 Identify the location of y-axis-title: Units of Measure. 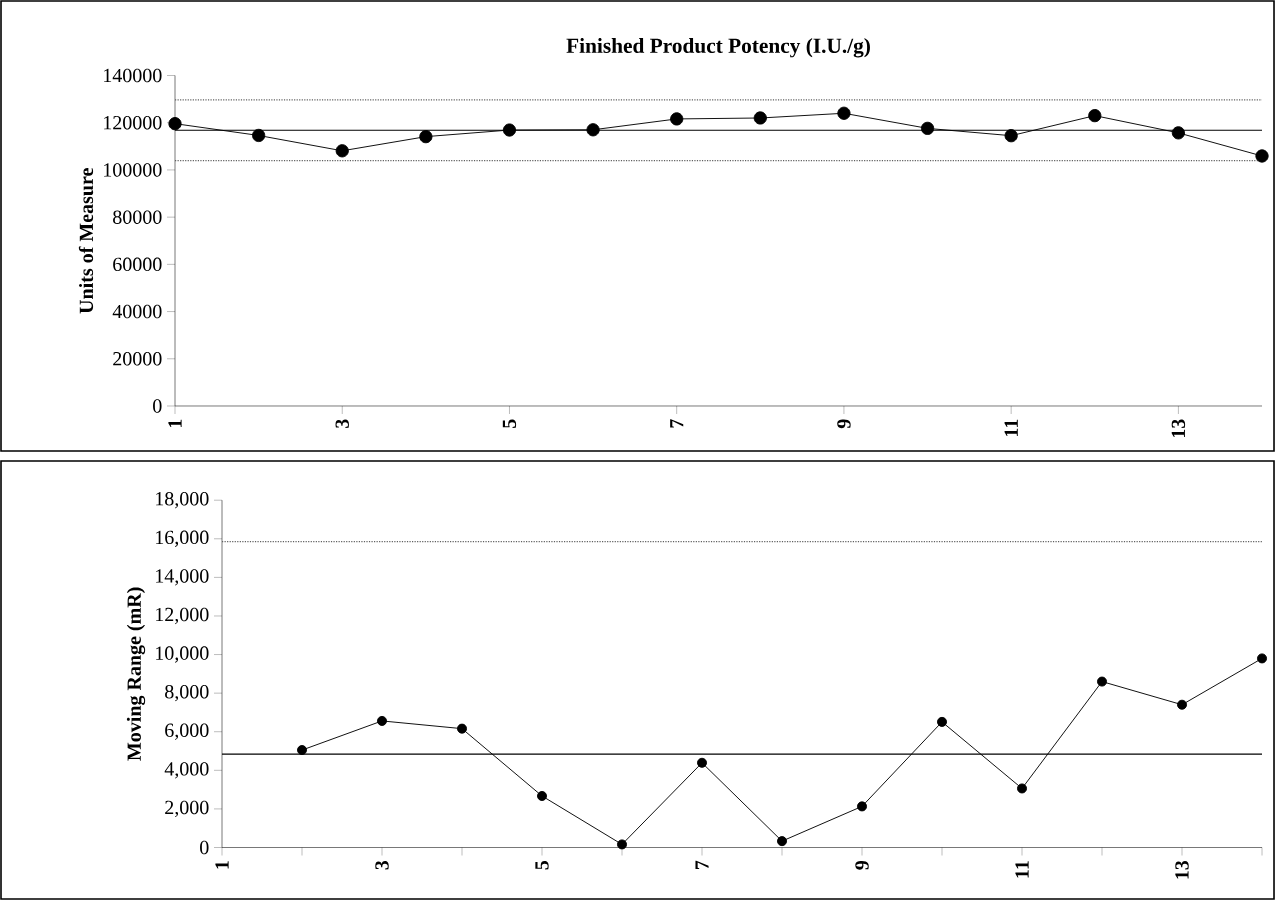
(86, 241).